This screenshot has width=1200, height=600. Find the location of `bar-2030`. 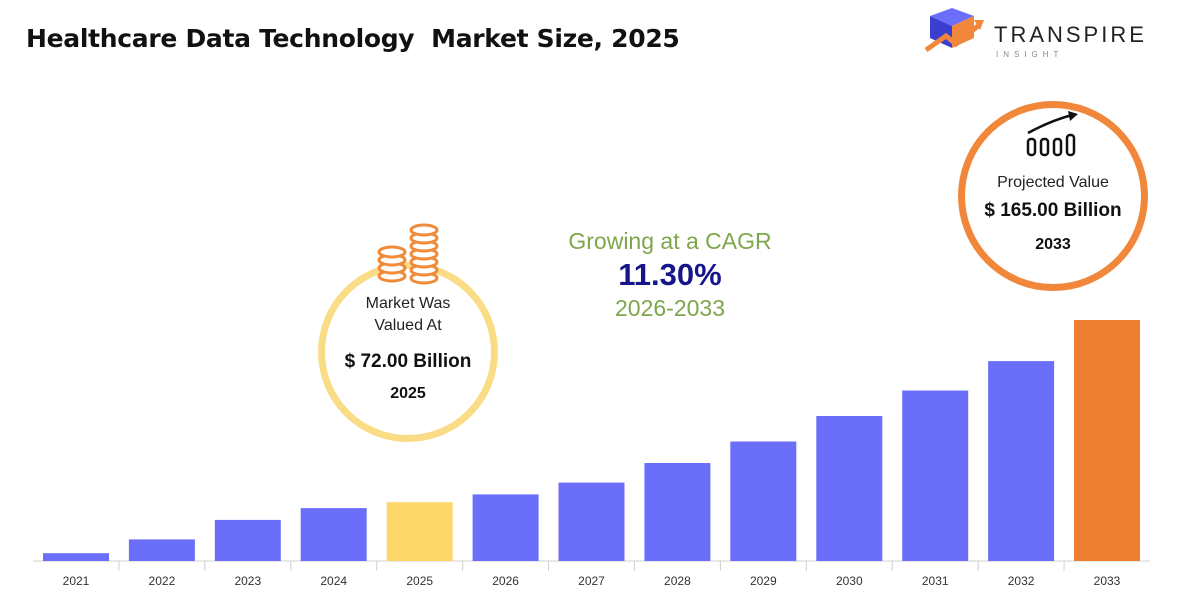

bar-2030 is located at coordinates (849, 488).